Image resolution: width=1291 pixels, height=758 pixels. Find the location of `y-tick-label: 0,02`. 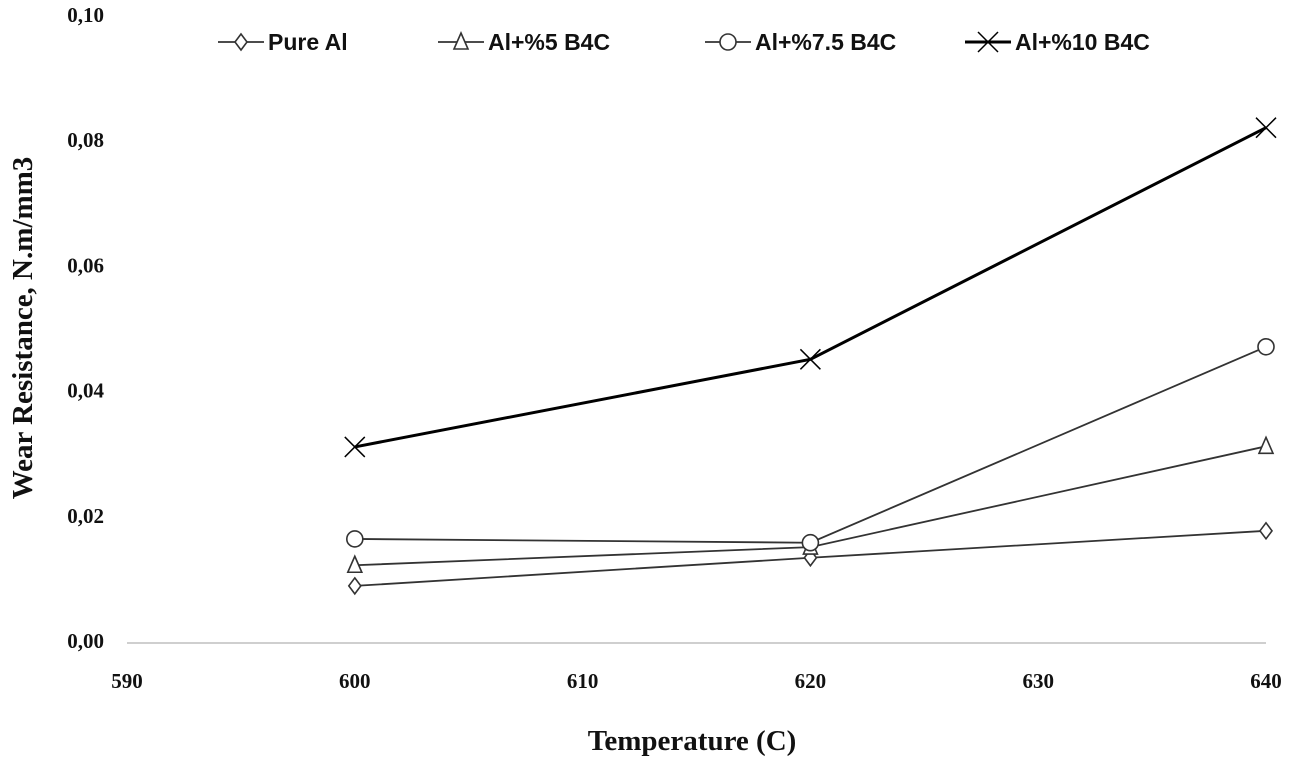

y-tick-label: 0,02 is located at coordinates (85, 516).